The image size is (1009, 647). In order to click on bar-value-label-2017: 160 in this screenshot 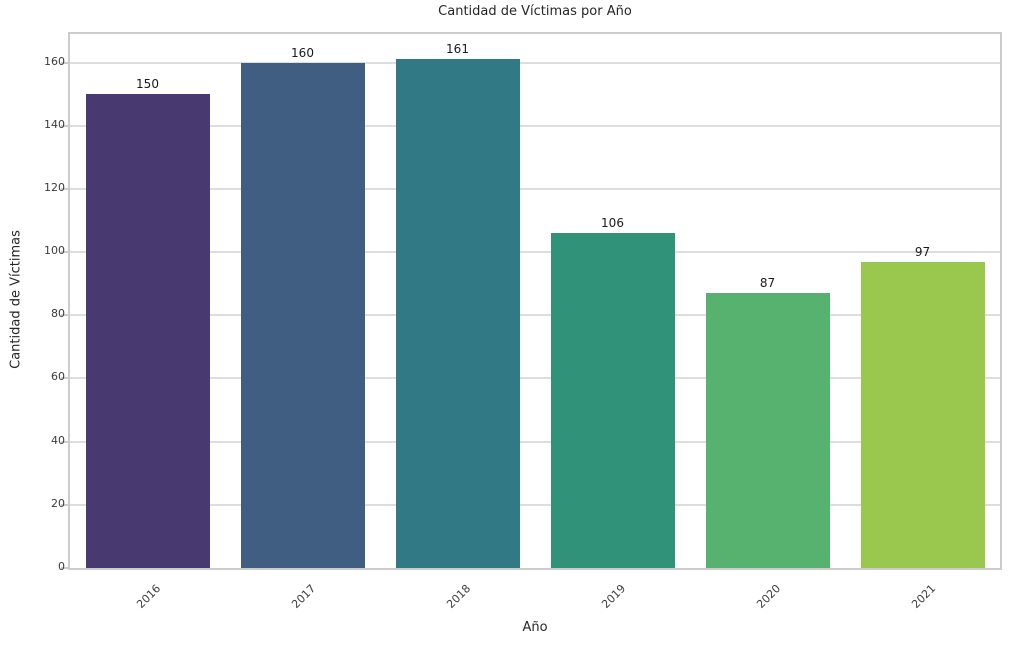, I will do `click(302, 52)`.